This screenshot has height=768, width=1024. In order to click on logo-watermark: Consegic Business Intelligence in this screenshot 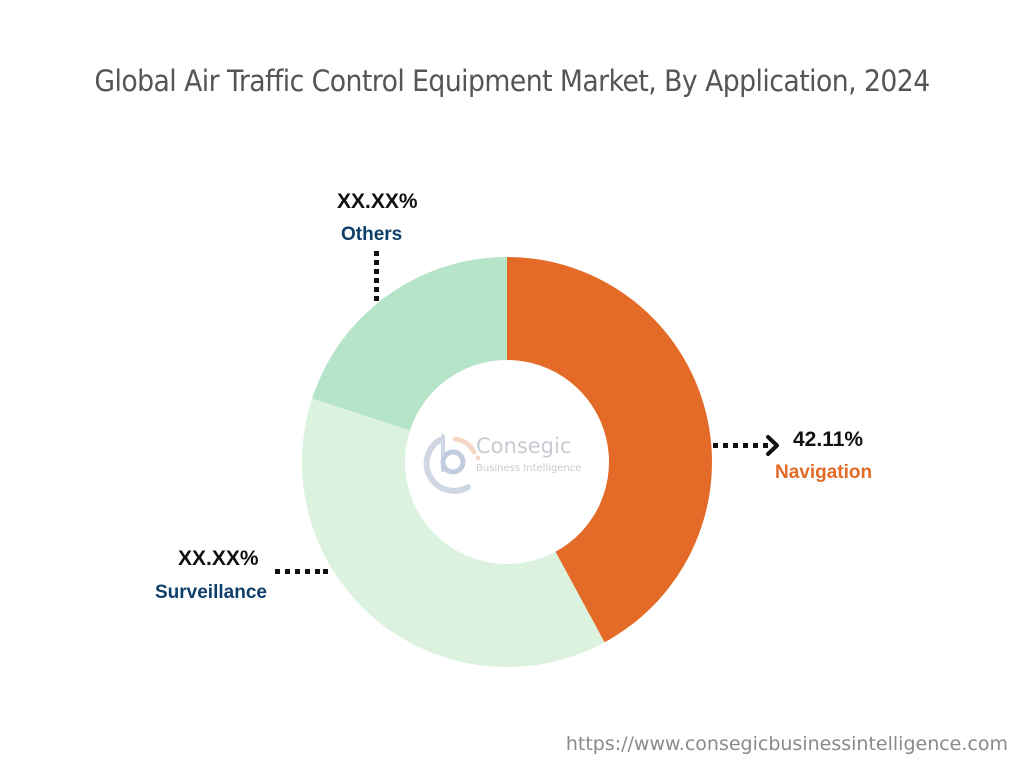, I will do `click(509, 464)`.